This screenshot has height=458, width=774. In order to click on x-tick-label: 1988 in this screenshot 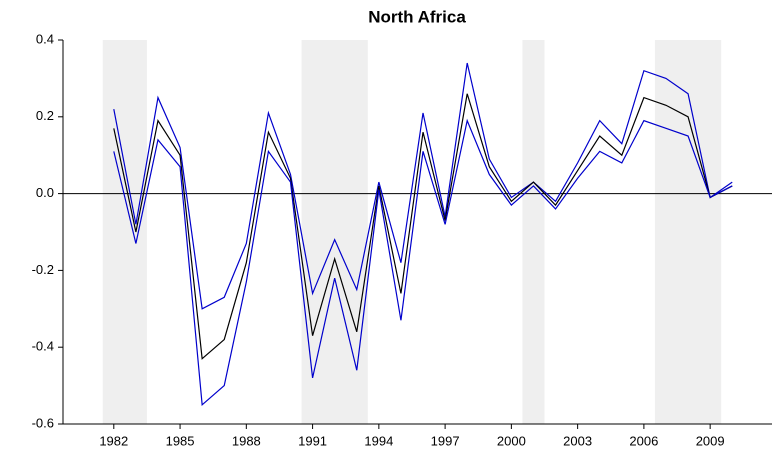, I will do `click(246, 440)`.